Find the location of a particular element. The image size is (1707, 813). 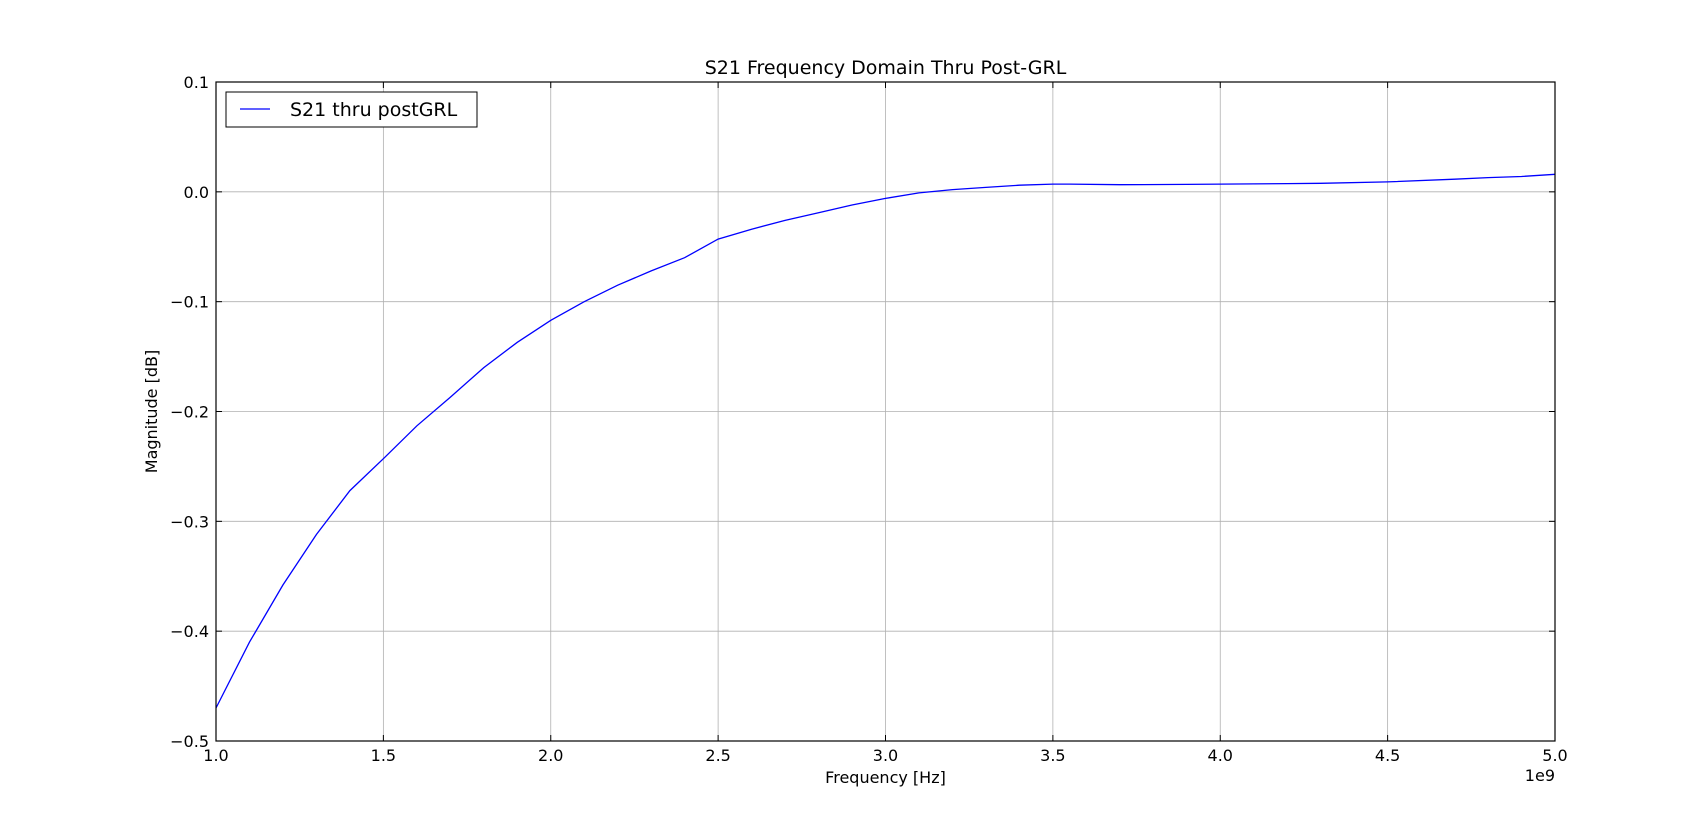

x-tick-label: 2.0 is located at coordinates (550, 755).